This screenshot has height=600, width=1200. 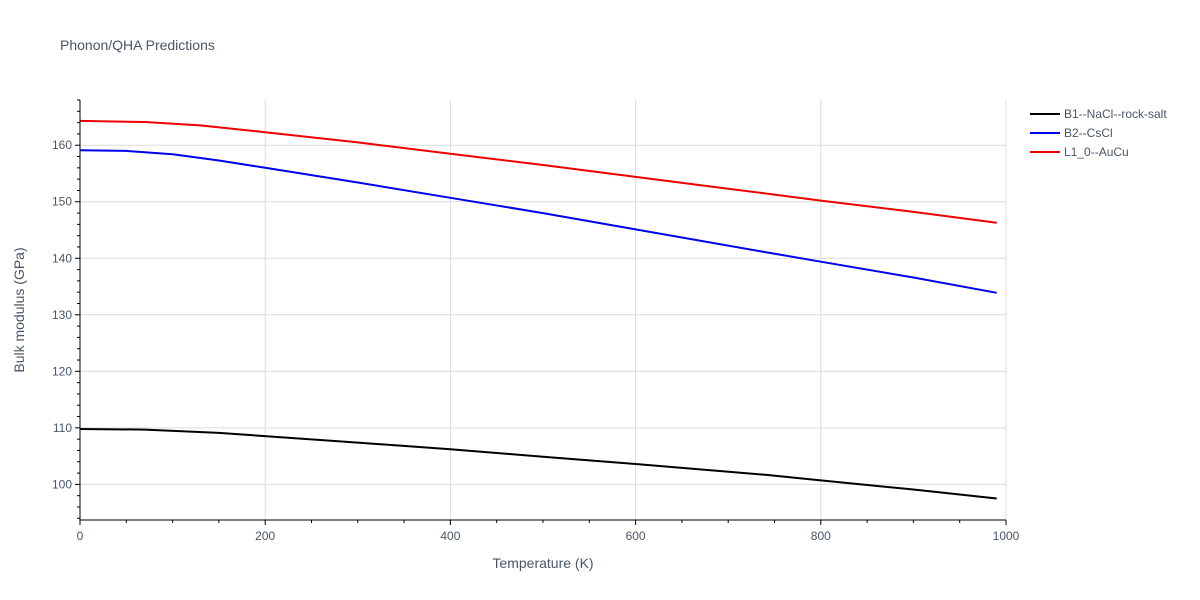 I want to click on x-axis-ticks: 0 200 400 600 800 1000, so click(x=548, y=536).